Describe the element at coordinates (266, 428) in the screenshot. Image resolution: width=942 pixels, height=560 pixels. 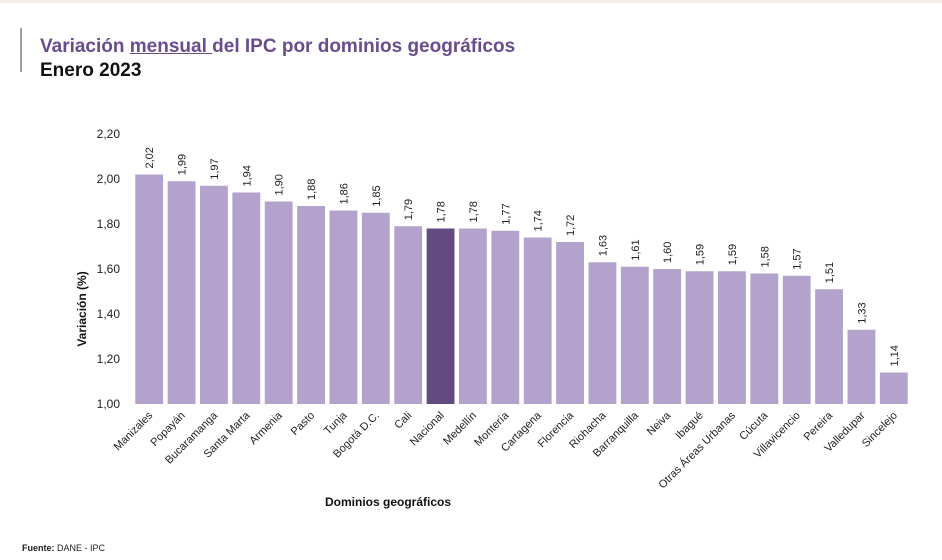
I see `category-label: Armenia` at that location.